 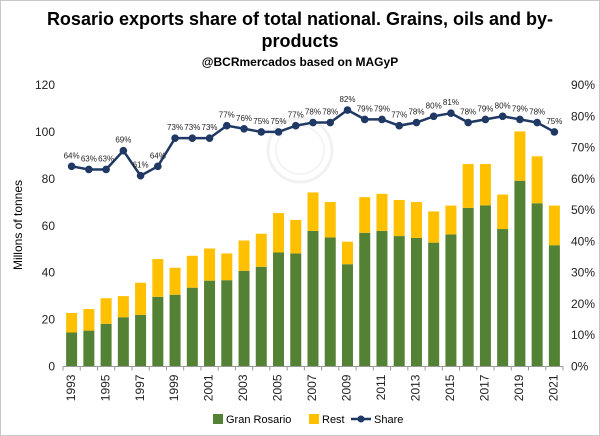 I want to click on share-point-2007, so click(x=313, y=122).